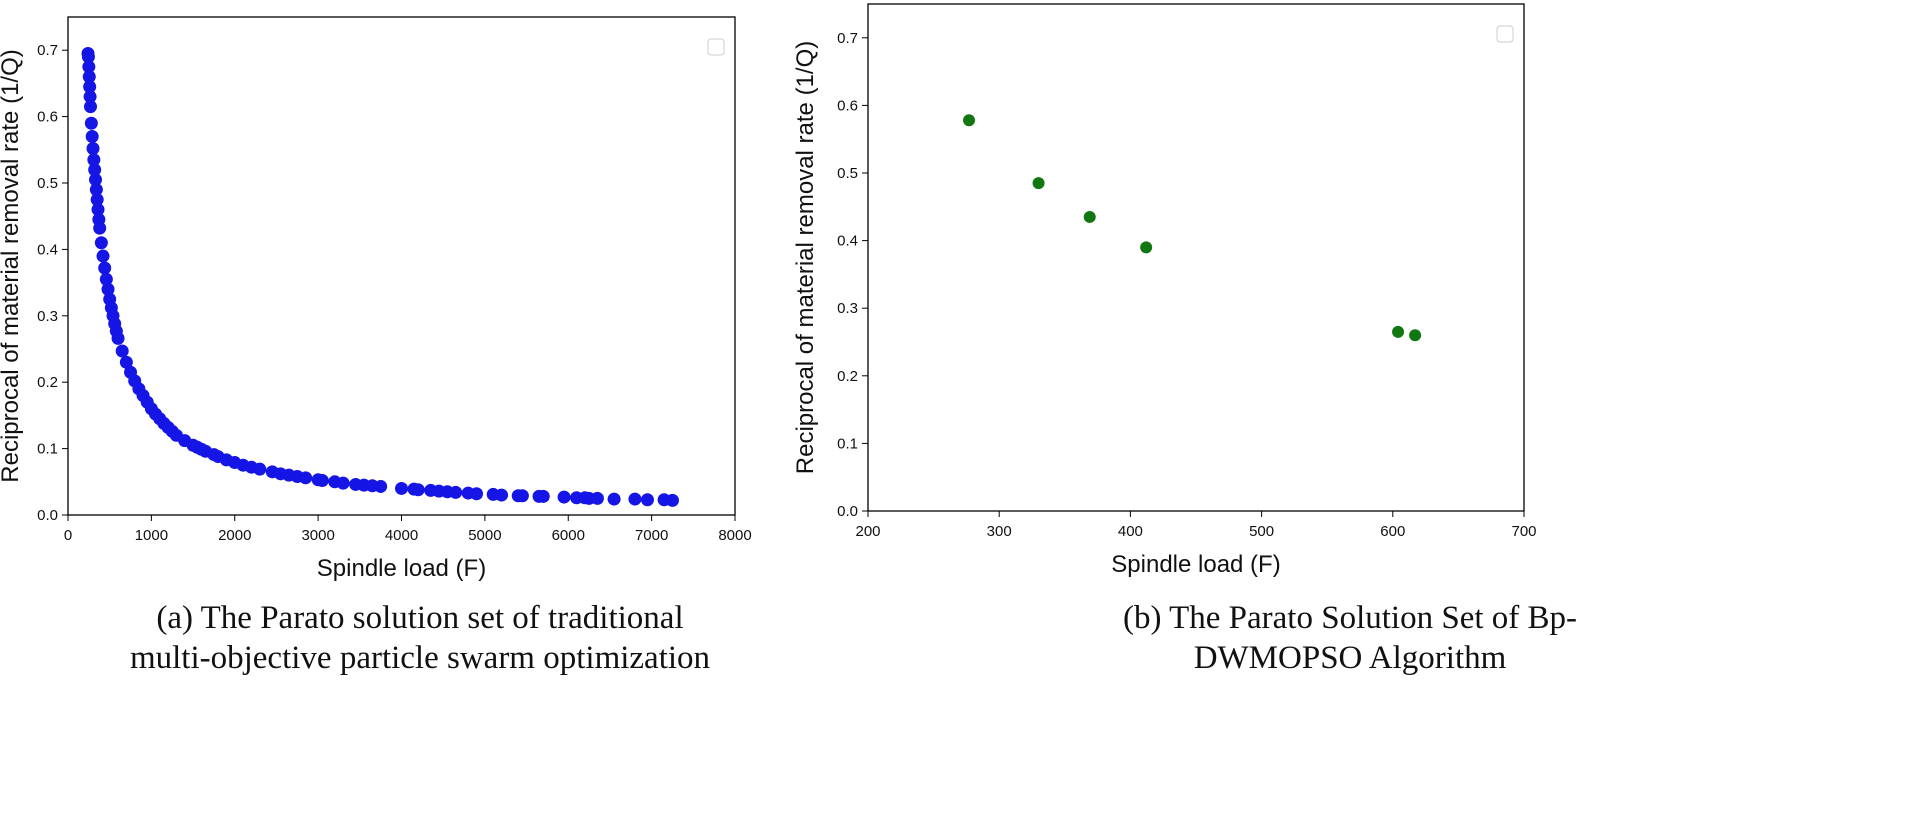 The height and width of the screenshot is (818, 1905). What do you see at coordinates (1350, 658) in the screenshot?
I see `caption-b-line2: DWMOPSO Algorithm` at bounding box center [1350, 658].